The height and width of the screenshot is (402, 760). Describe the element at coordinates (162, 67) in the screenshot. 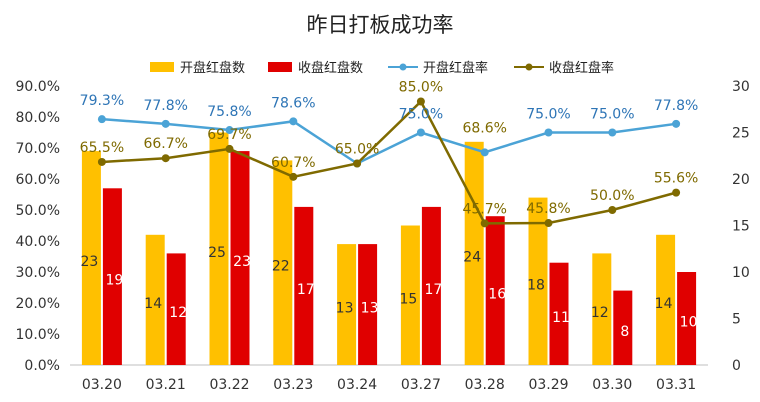

I see `legend-swatch-open-count` at that location.